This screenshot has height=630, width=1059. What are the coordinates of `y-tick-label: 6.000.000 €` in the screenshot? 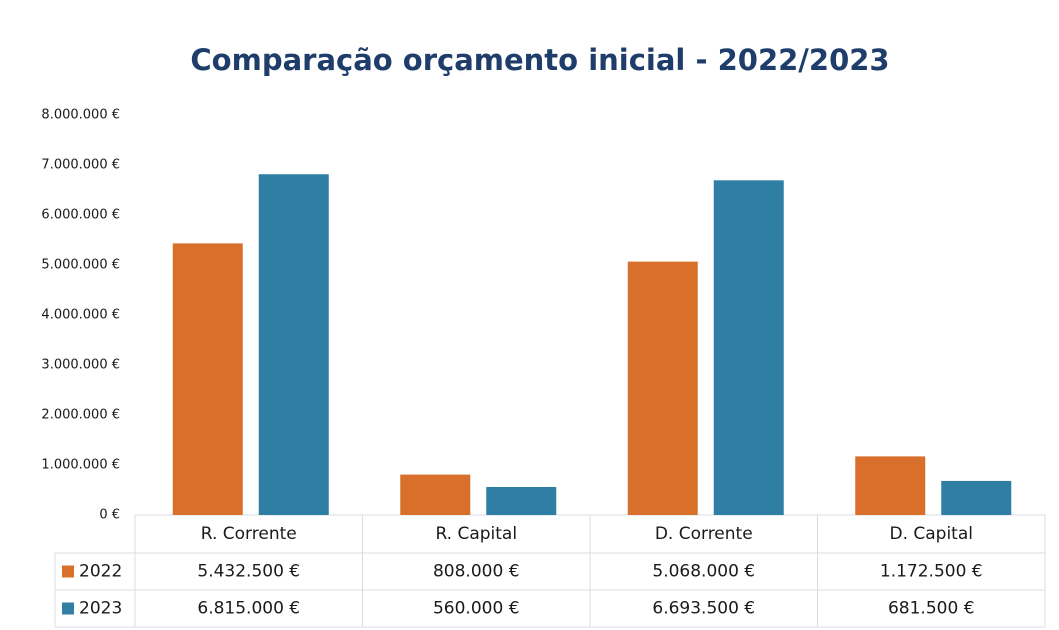 It's located at (80, 215).